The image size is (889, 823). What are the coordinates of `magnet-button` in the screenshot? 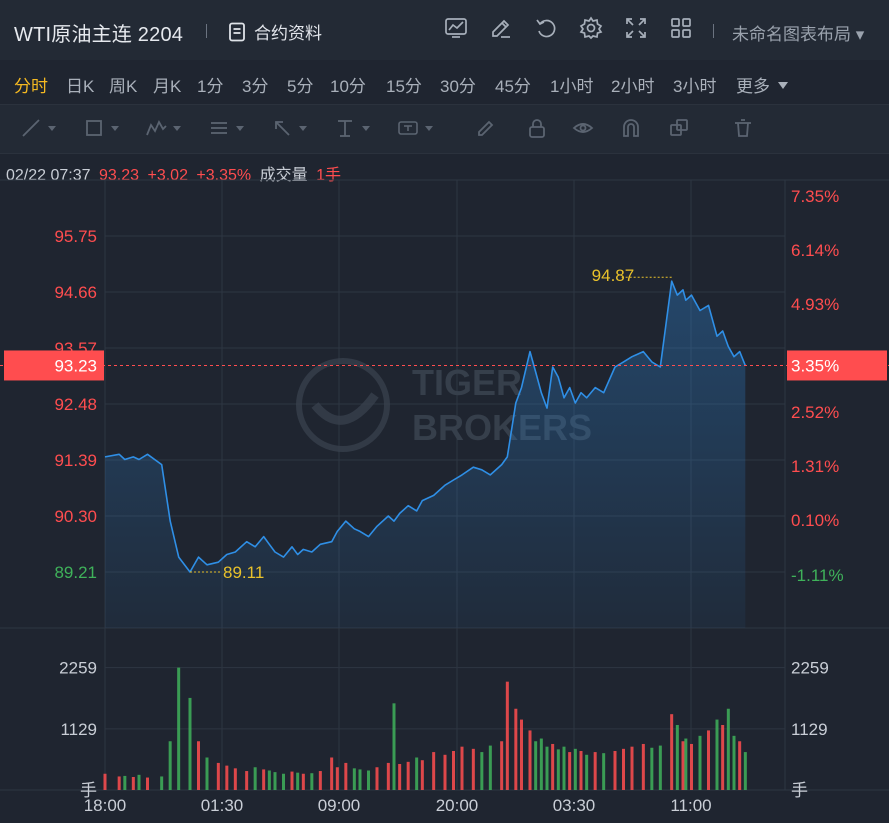 It's located at (638, 129).